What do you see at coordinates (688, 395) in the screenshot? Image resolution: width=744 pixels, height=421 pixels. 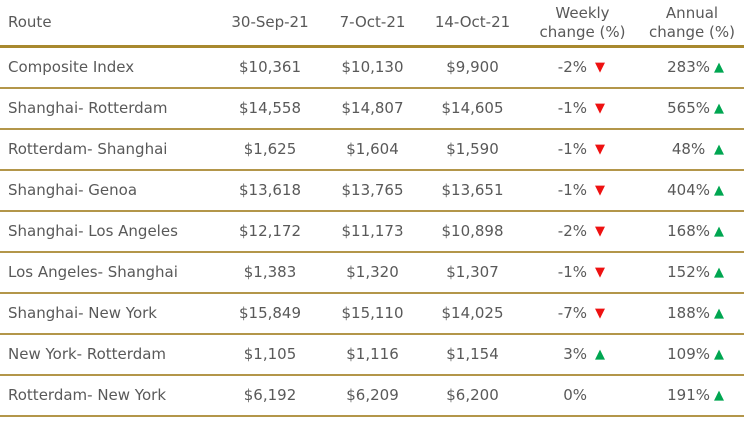 I see `annual-change-value: 191%` at bounding box center [688, 395].